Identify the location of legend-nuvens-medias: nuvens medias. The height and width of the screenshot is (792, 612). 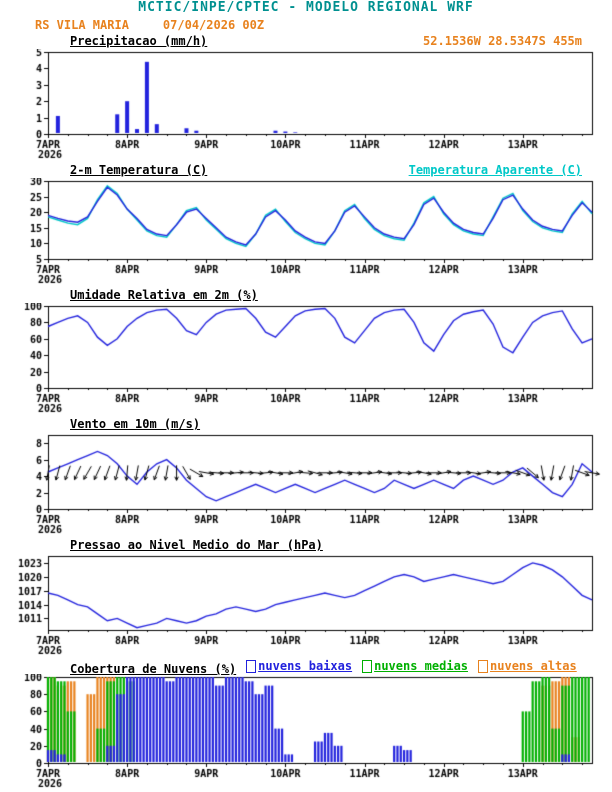
(415, 666).